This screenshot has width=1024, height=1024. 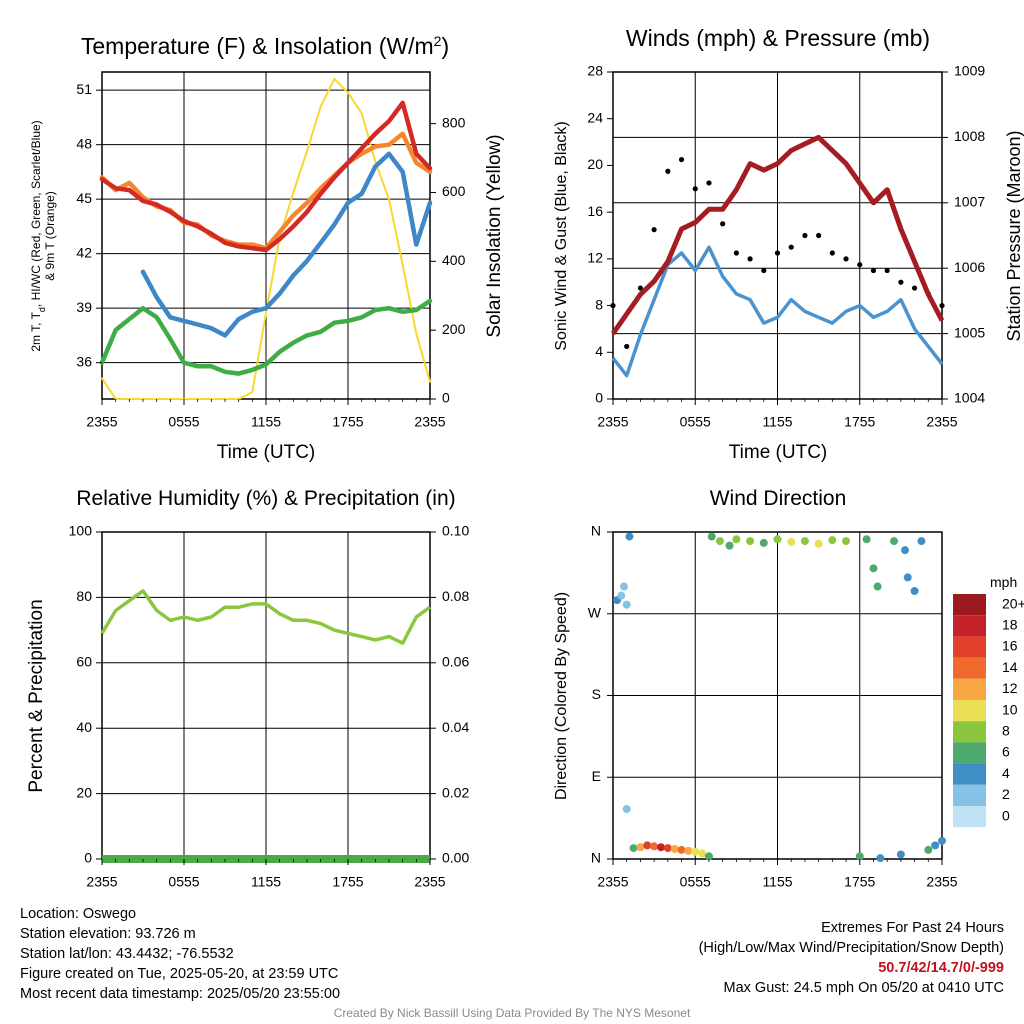 I want to click on y-tick-label: 24, so click(x=595, y=117).